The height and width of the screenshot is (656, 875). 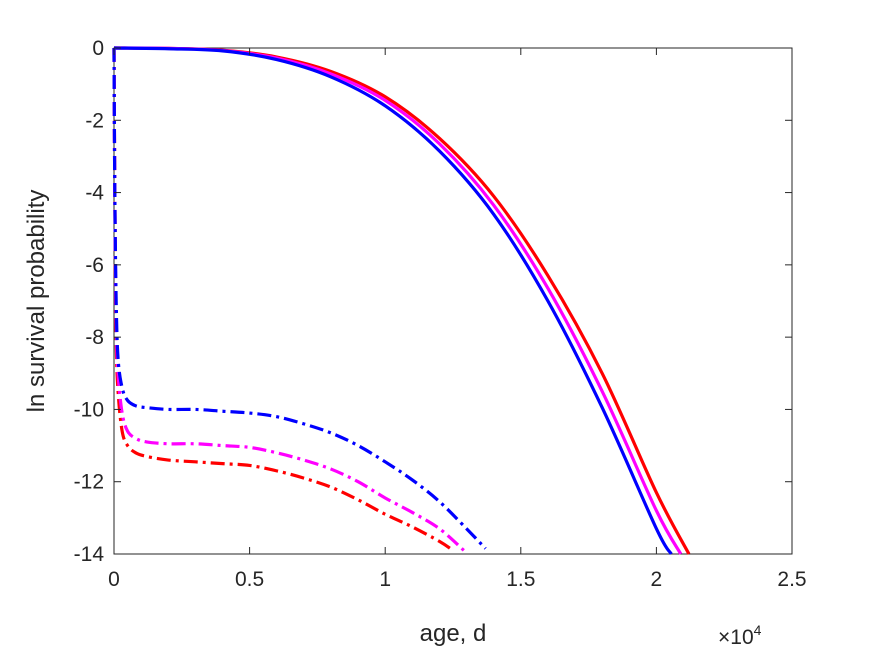 I want to click on x-tick-label: 0, so click(x=114, y=579).